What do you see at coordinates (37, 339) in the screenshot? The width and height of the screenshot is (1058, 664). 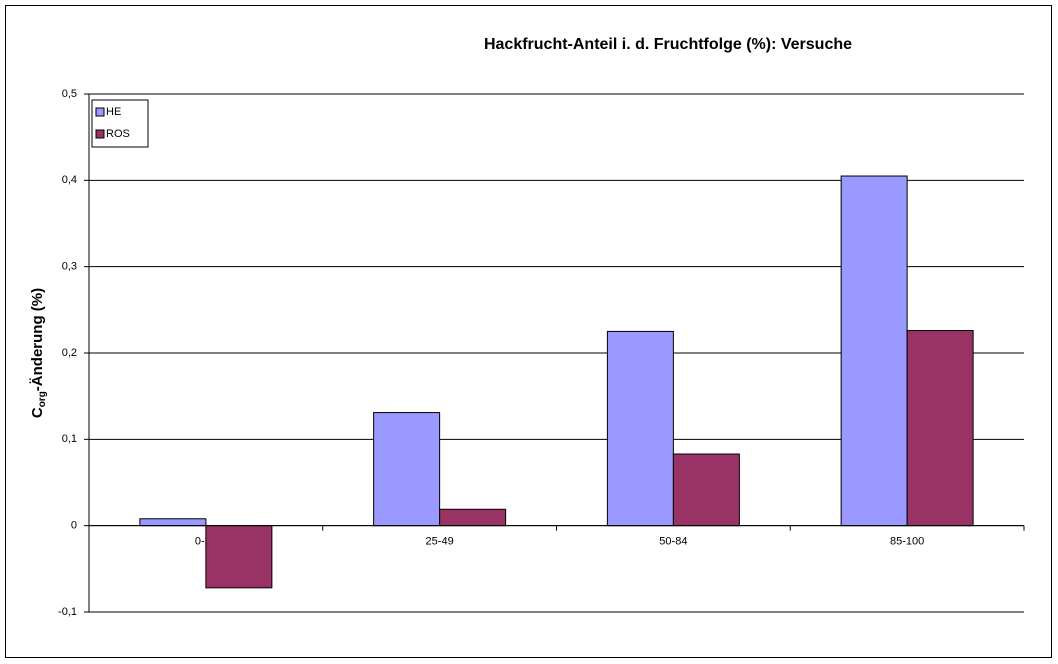 I see `y-label-rest: -Änderung (%)` at bounding box center [37, 339].